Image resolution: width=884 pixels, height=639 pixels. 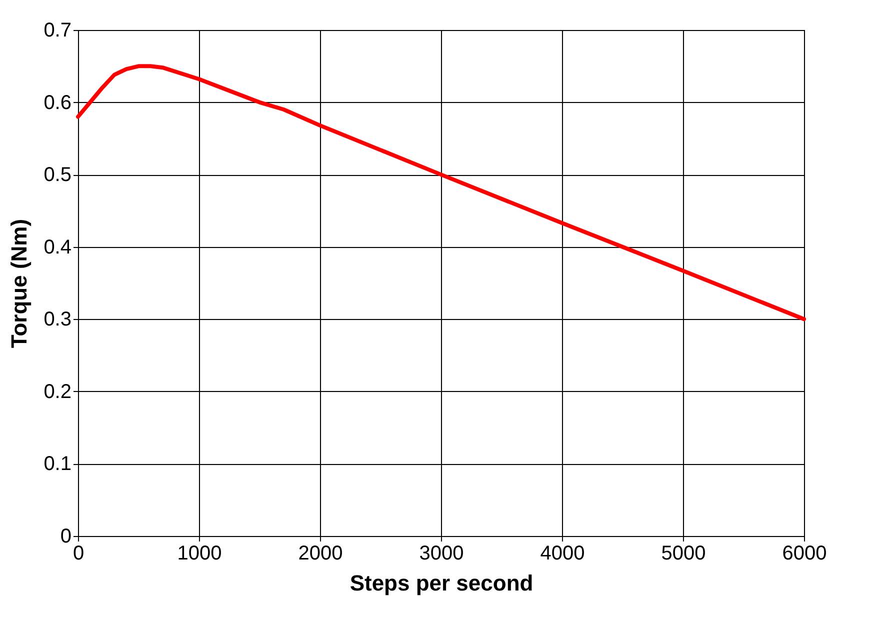 What do you see at coordinates (199, 553) in the screenshot?
I see `x-tick-label: 1000` at bounding box center [199, 553].